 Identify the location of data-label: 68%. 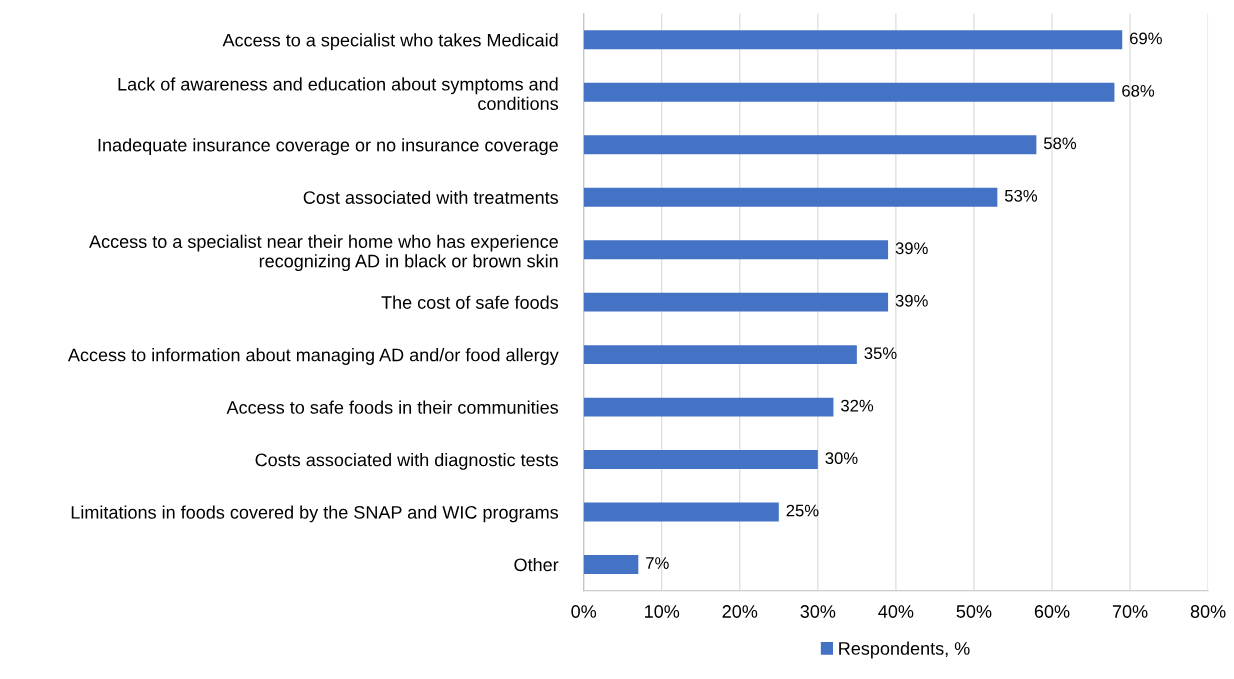
(1138, 90).